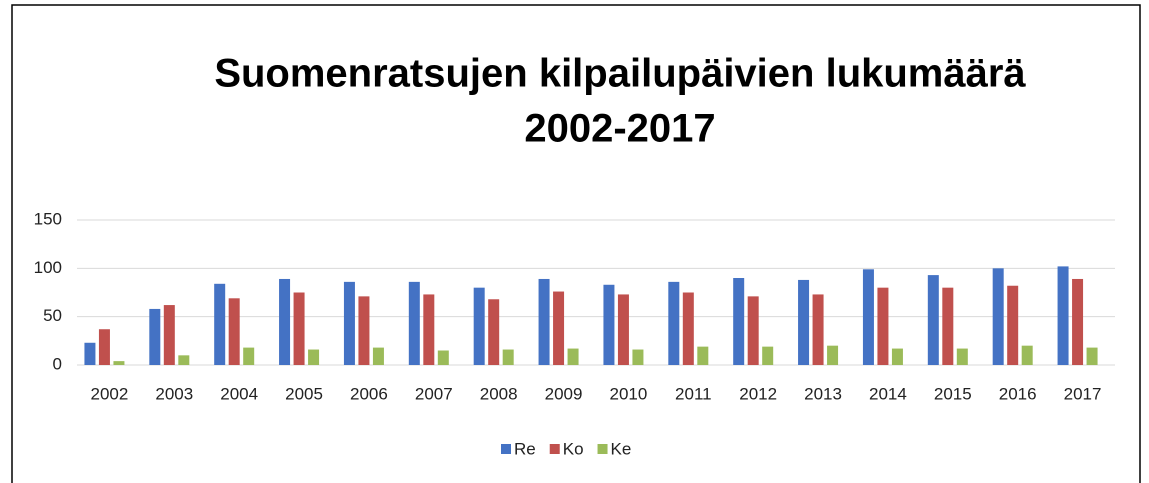  Describe the element at coordinates (693, 393) in the screenshot. I see `x-tick-label: 2011` at that location.